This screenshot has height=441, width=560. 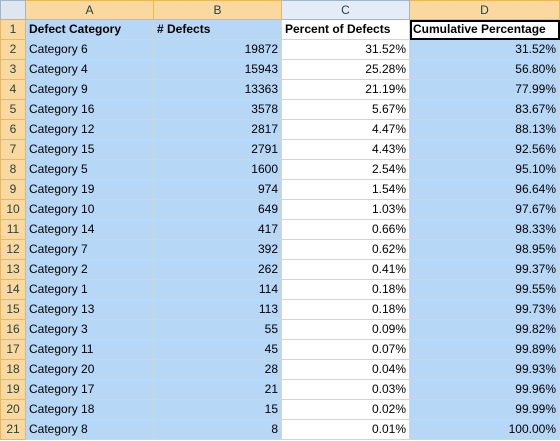 What do you see at coordinates (484, 49) in the screenshot?
I see `cumulative-cell: 31.52%` at bounding box center [484, 49].